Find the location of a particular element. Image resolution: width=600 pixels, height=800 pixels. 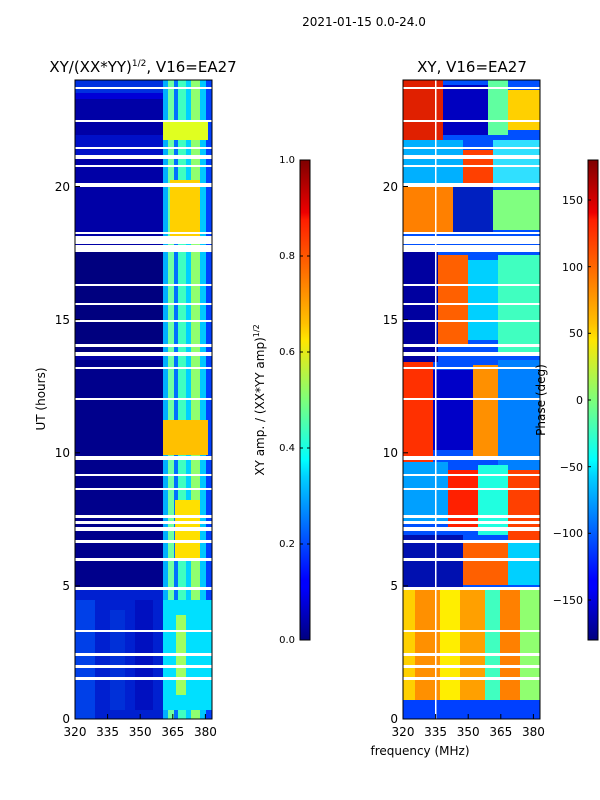

colorbar-phase-label: Phase (deg) is located at coordinates (541, 400).